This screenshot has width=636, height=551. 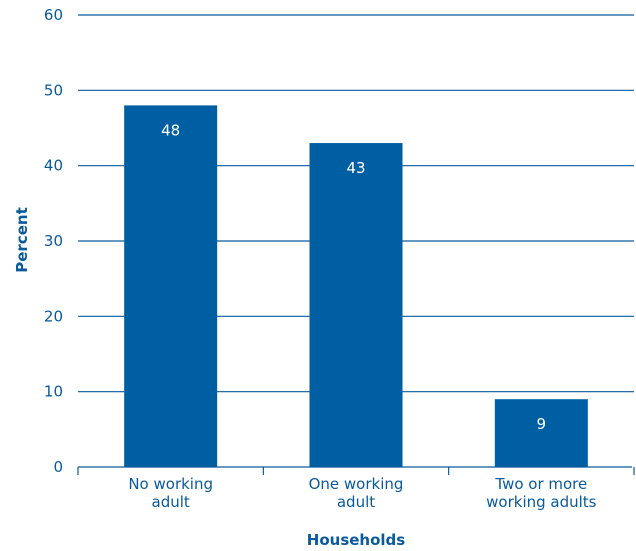 What do you see at coordinates (170, 493) in the screenshot?
I see `x-category-label: No working adult` at bounding box center [170, 493].